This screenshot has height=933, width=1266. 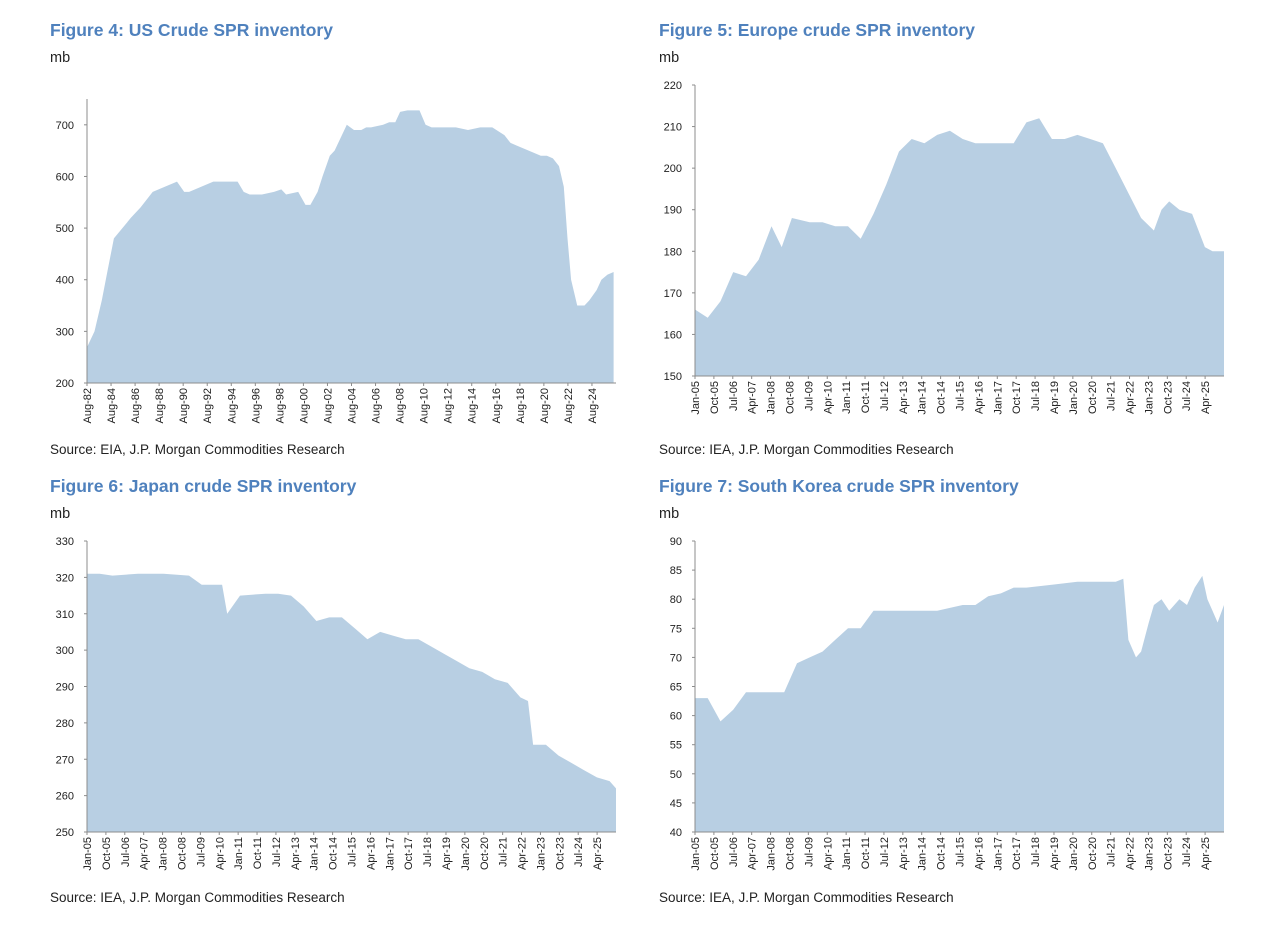 I want to click on y-tick-label: 600, so click(x=65, y=177).